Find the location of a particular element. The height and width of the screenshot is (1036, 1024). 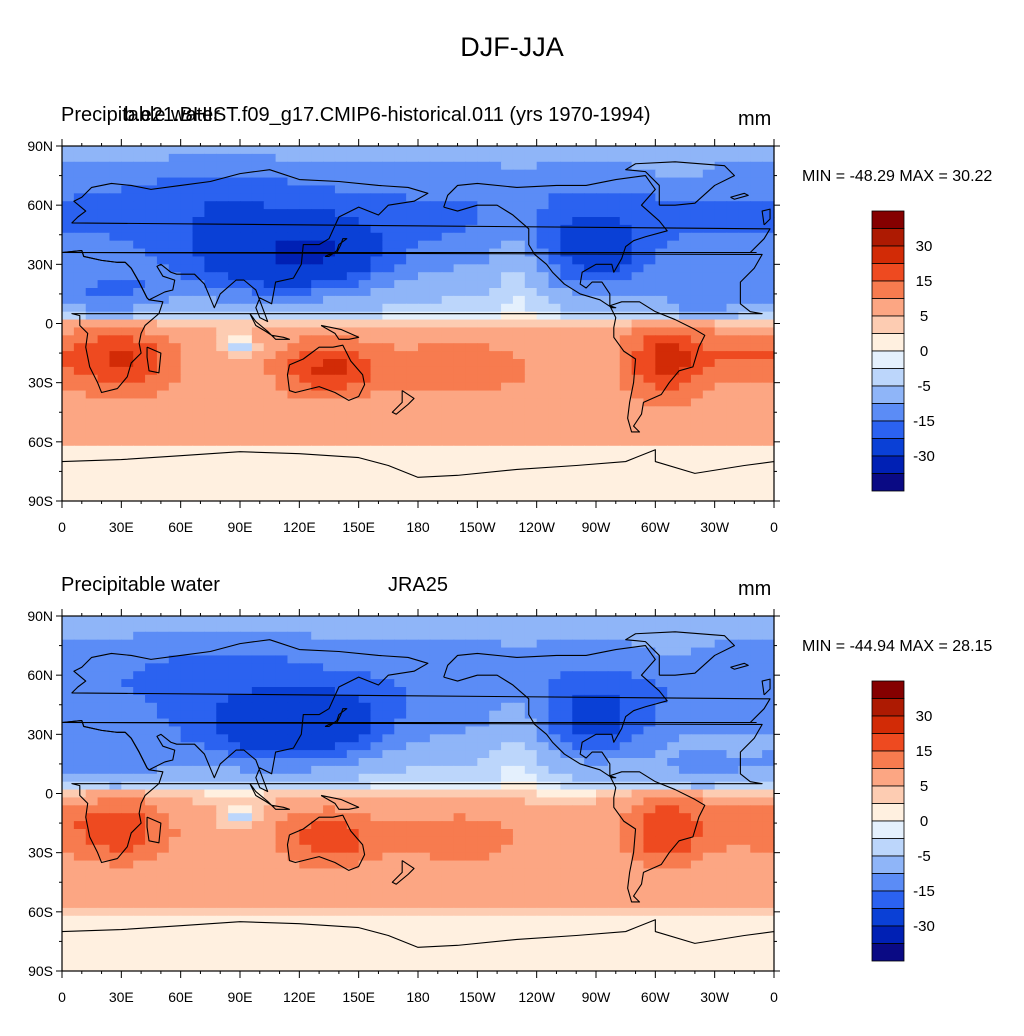

figure-title: DJF-JJA is located at coordinates (512, 47).